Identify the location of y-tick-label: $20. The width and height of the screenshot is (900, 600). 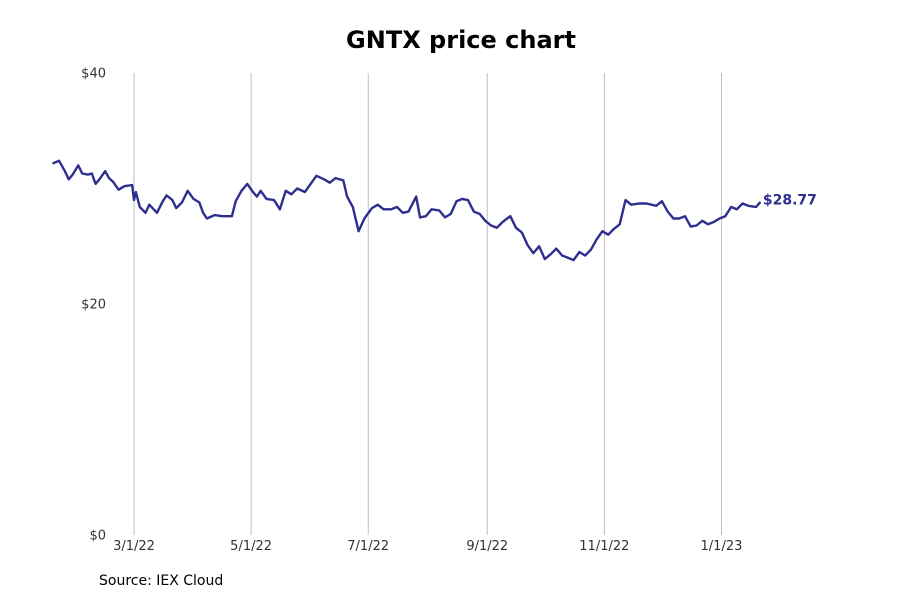
(93, 305).